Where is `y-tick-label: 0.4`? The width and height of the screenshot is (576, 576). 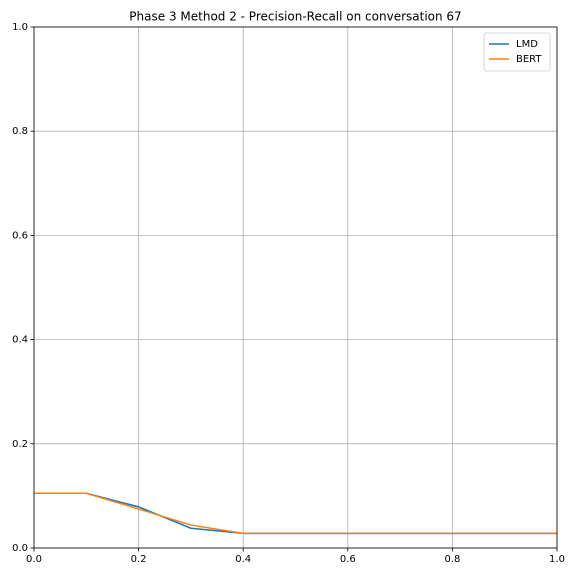
y-tick-label: 0.4 is located at coordinates (20, 340).